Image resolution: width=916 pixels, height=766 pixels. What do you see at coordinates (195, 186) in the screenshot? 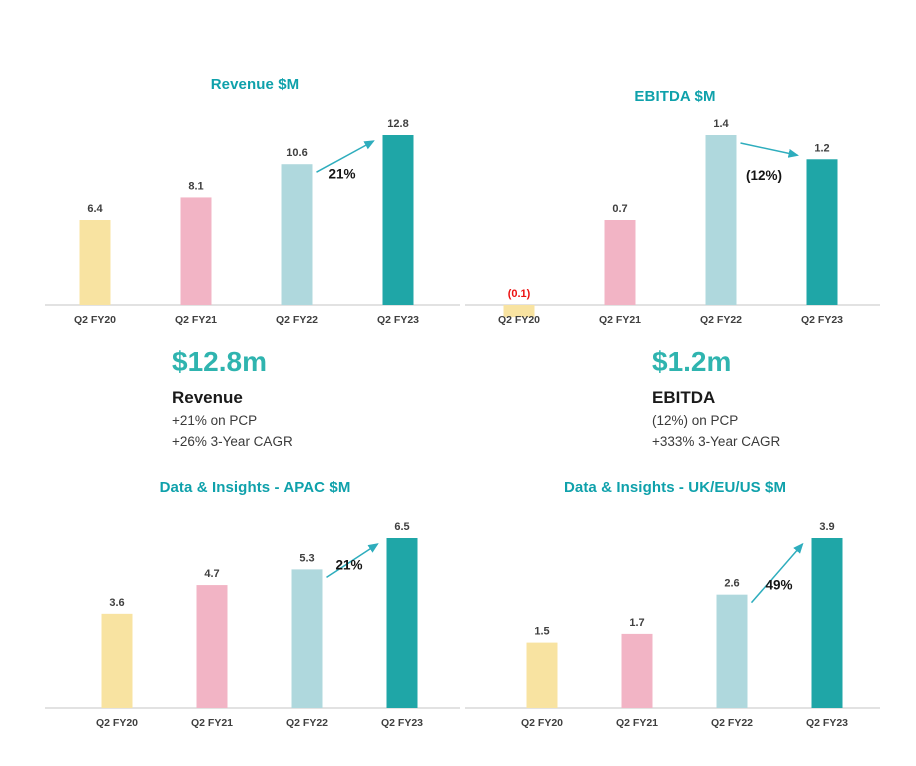
I see `value-label: 8.1` at bounding box center [195, 186].